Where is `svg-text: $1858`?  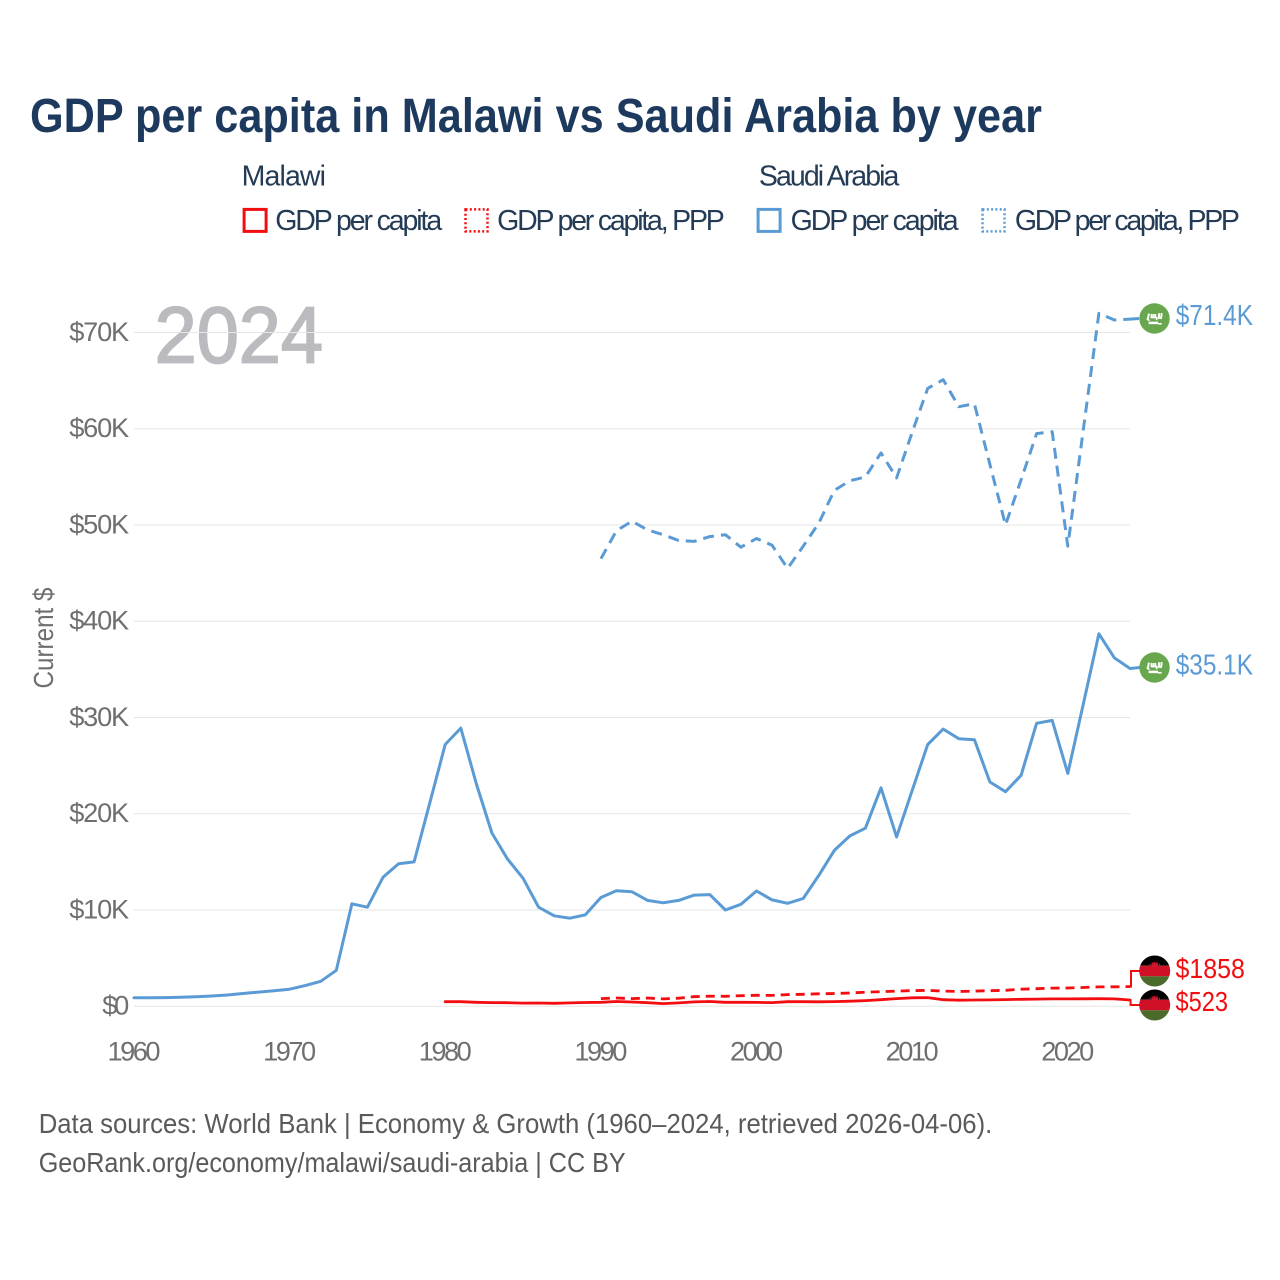
svg-text: $1858 is located at coordinates (1210, 968).